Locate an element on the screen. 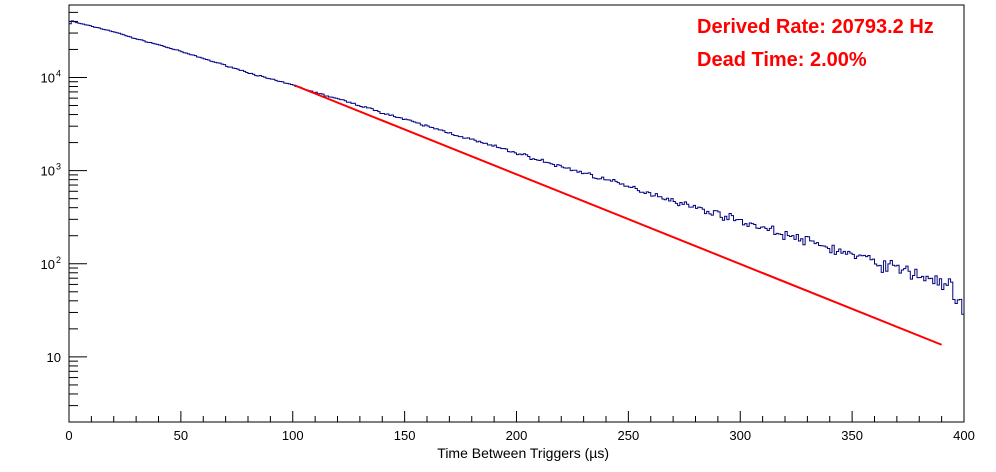  x-tick-label: 100 is located at coordinates (293, 435).